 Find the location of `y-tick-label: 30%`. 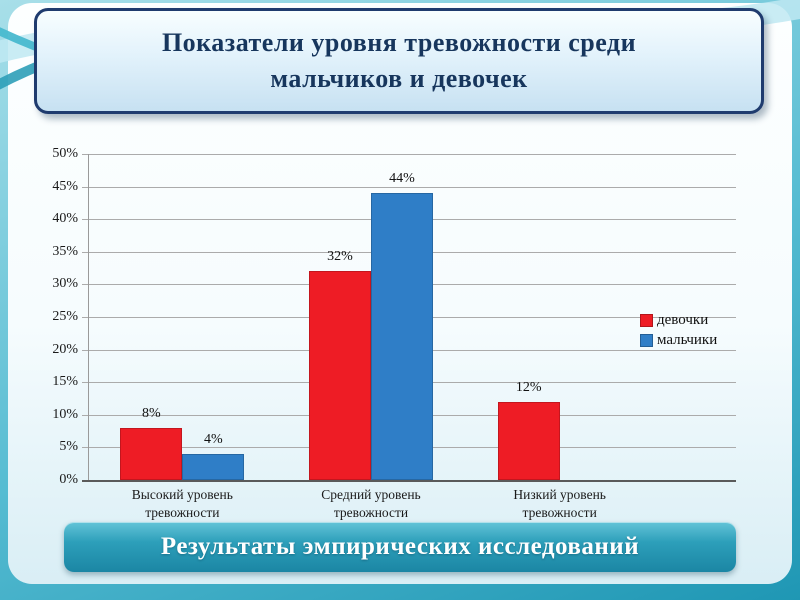

y-tick-label: 30% is located at coordinates (65, 284).